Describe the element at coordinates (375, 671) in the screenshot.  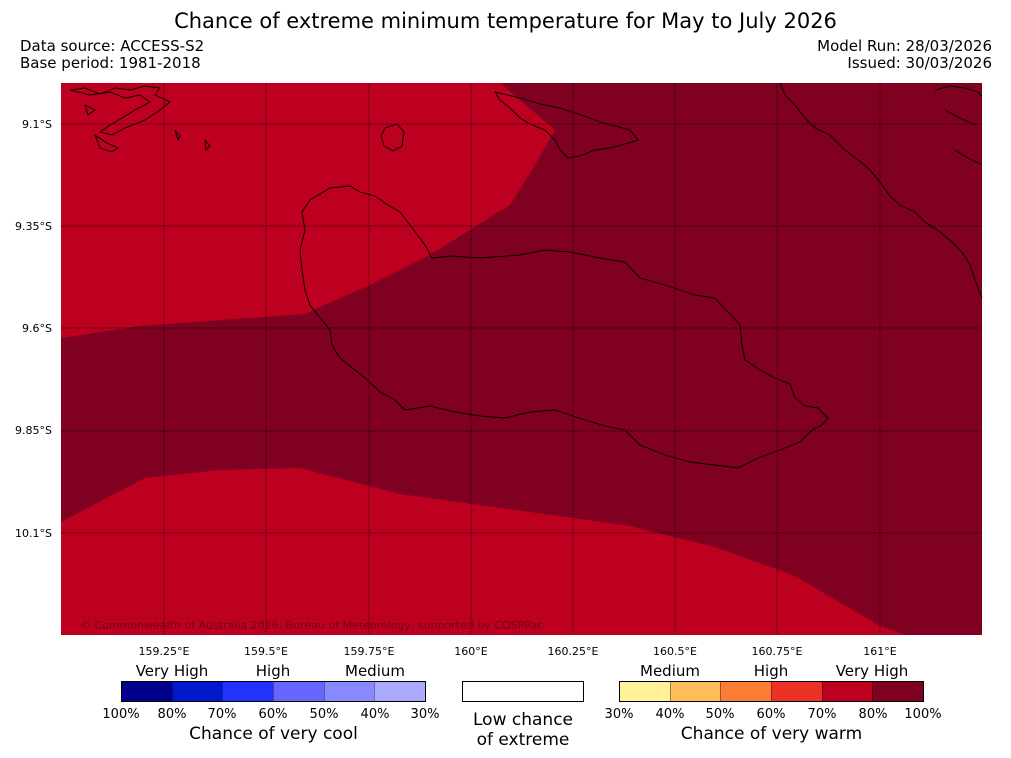
I see `legend-cool-header: Medium` at that location.